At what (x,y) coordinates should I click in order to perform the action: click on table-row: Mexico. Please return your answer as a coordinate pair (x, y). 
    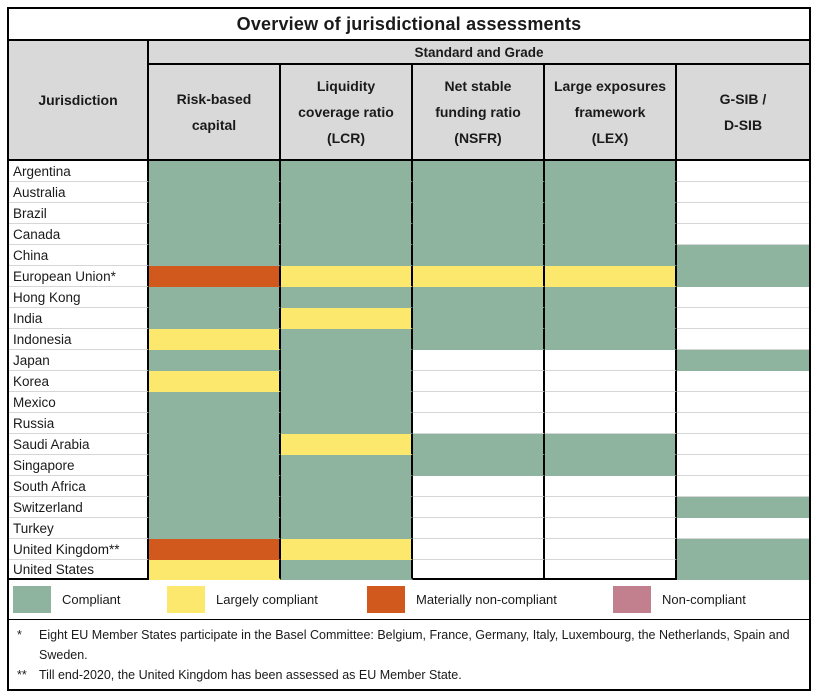
    Looking at the image, I should click on (409, 402).